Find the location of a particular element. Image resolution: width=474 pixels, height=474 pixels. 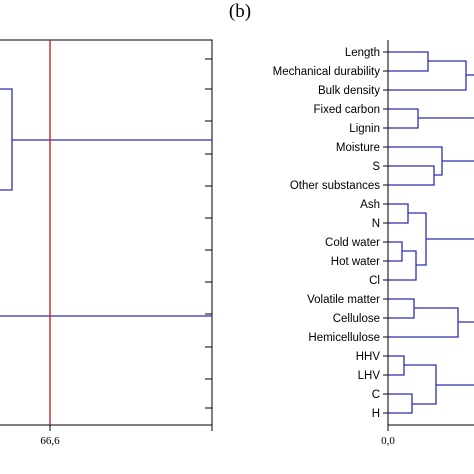

leaf-label: S is located at coordinates (376, 167).